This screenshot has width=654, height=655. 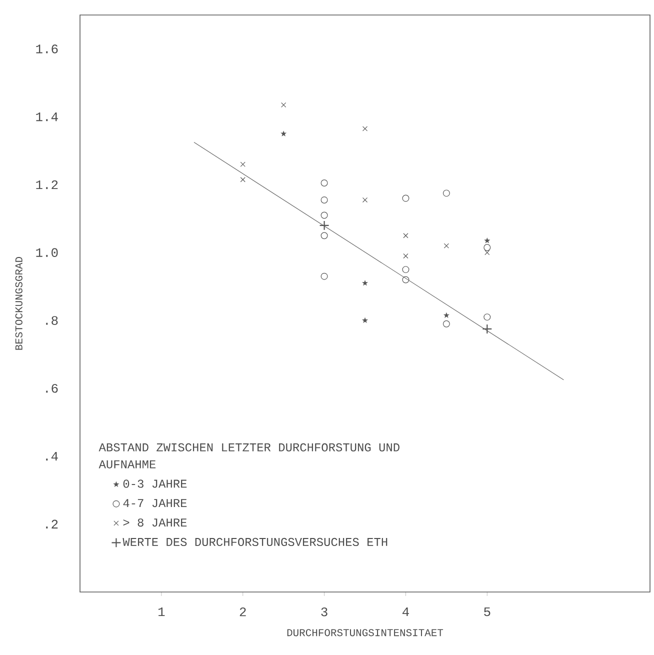 I want to click on y-tick-label: .8, so click(x=52, y=320).